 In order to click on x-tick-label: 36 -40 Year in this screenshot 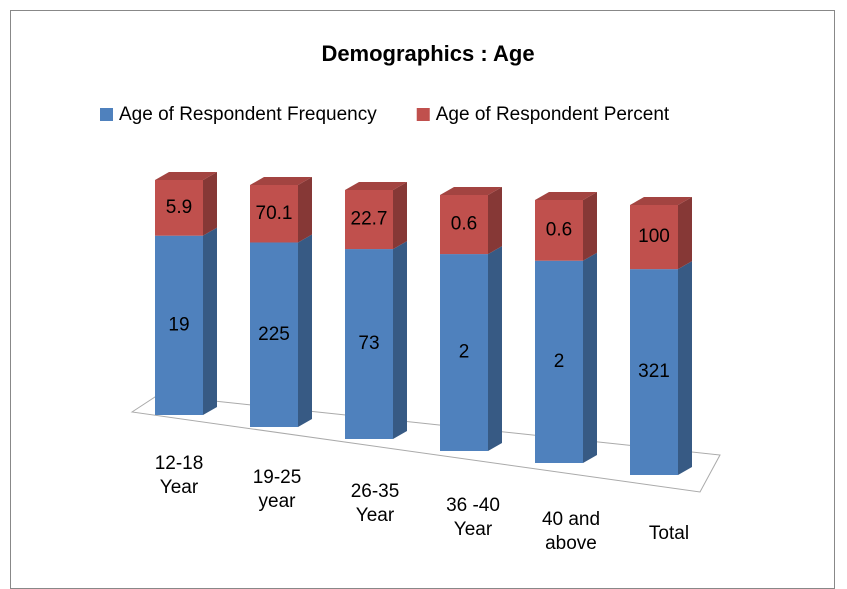, I will do `click(473, 517)`.